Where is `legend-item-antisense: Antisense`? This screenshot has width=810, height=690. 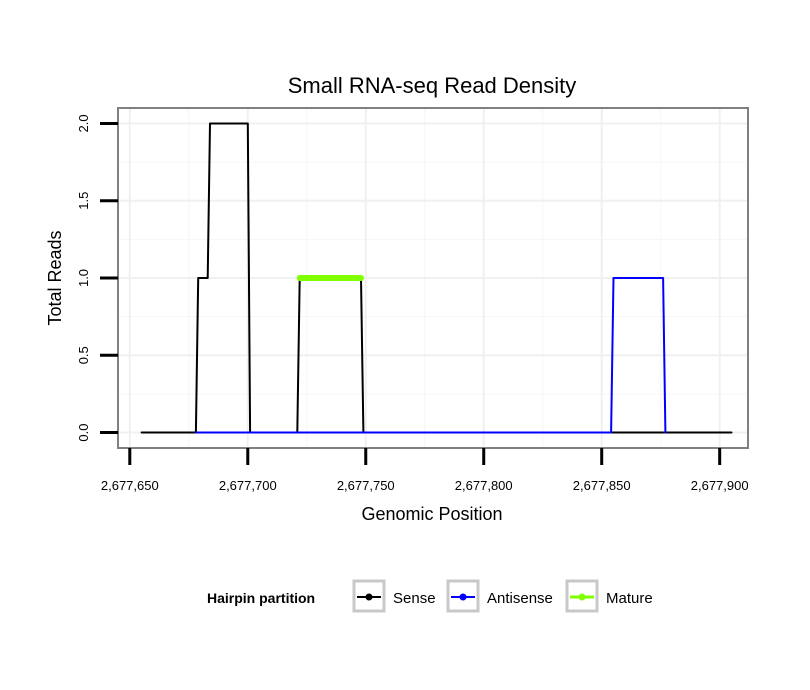 legend-item-antisense: Antisense is located at coordinates (499, 596).